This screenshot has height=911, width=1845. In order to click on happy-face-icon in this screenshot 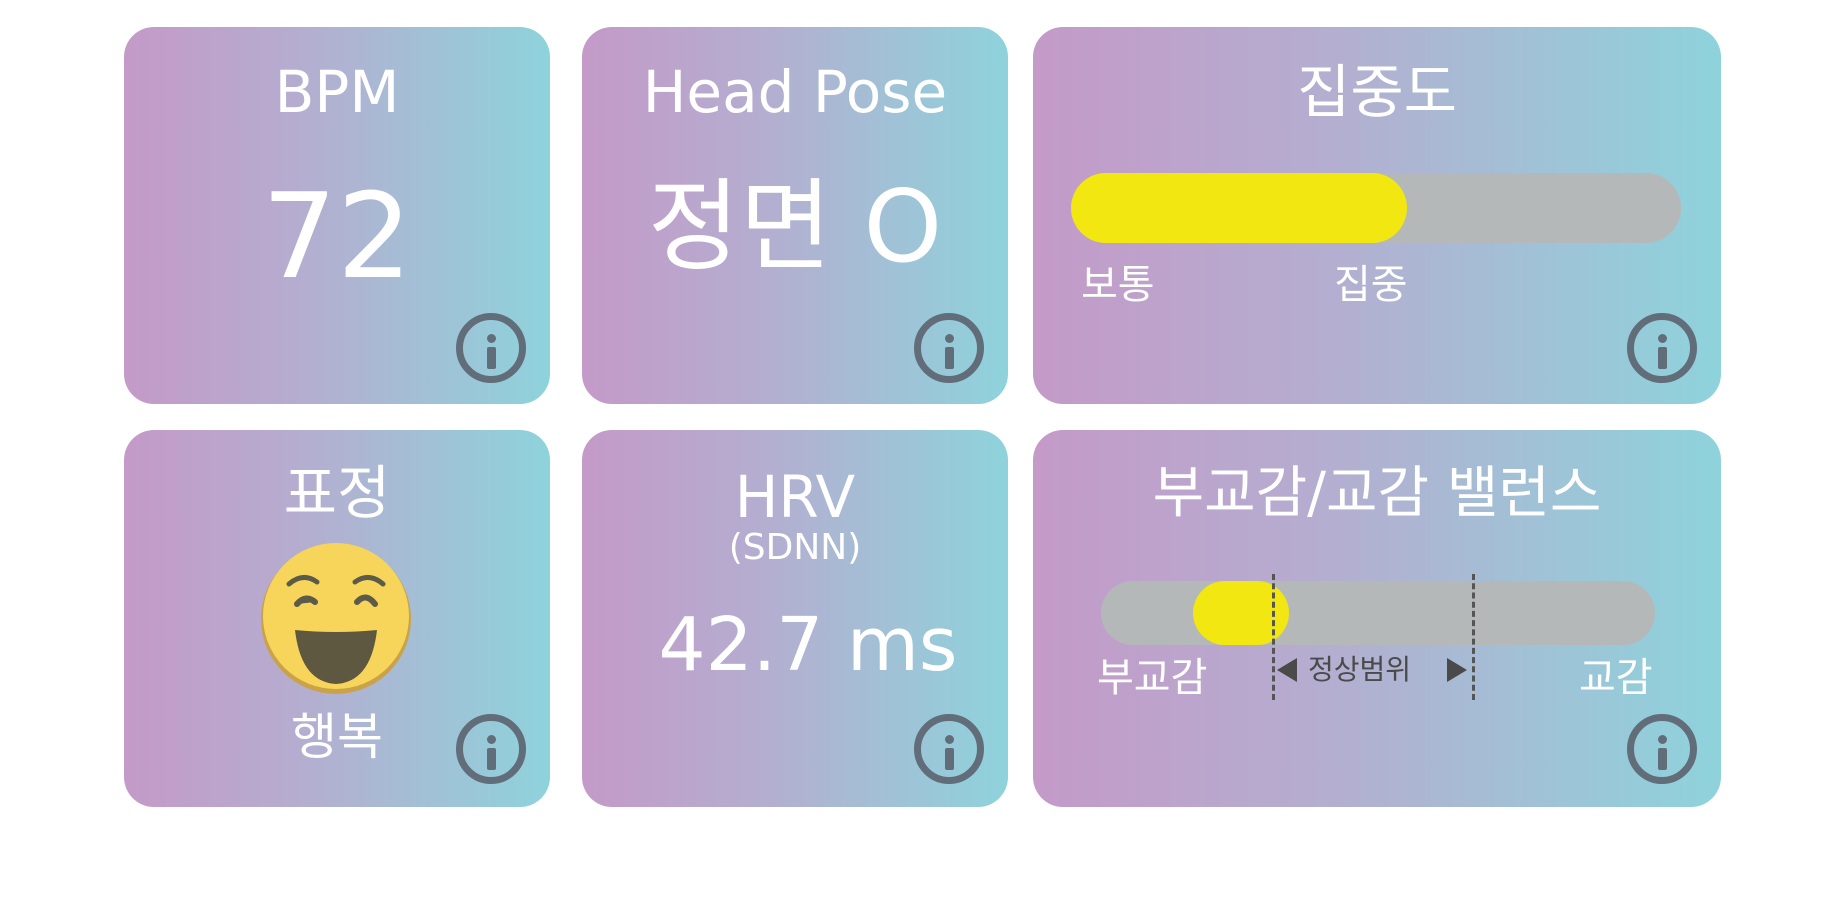, I will do `click(336, 618)`.